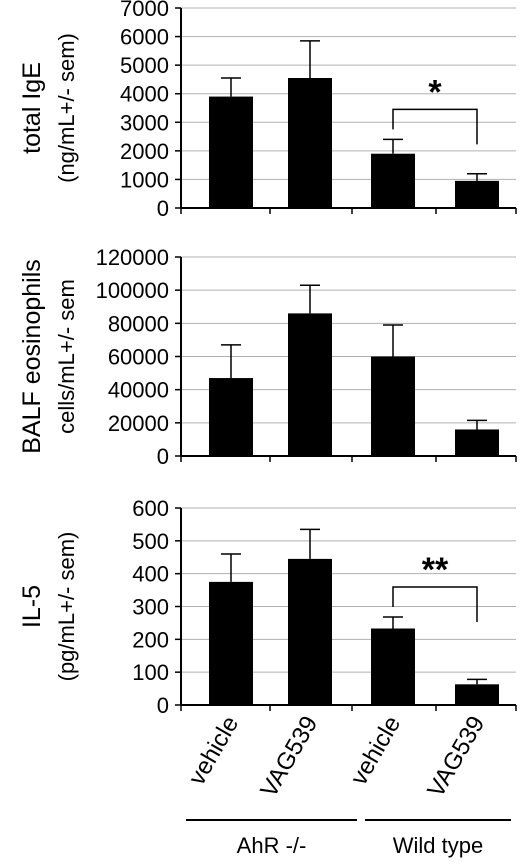 This screenshot has width=520, height=866. I want to click on group-labels: AhR -/- Wild type, so click(348, 838).